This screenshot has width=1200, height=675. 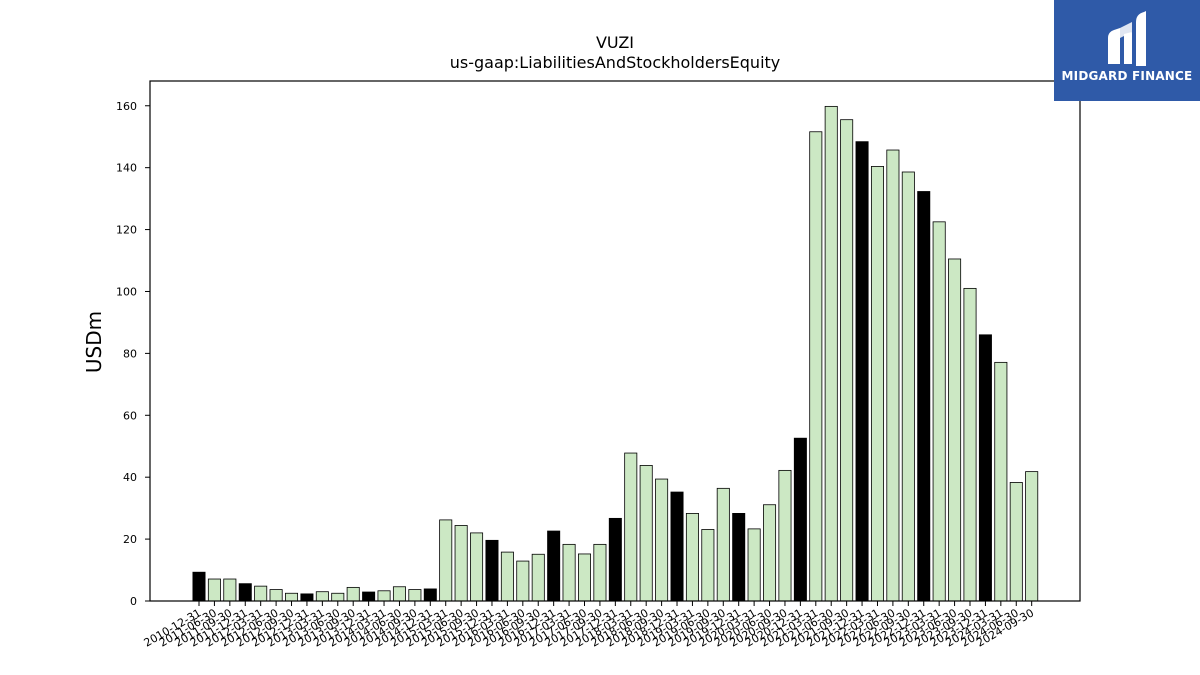 I want to click on midgard-logo-icon, so click(x=1127, y=38).